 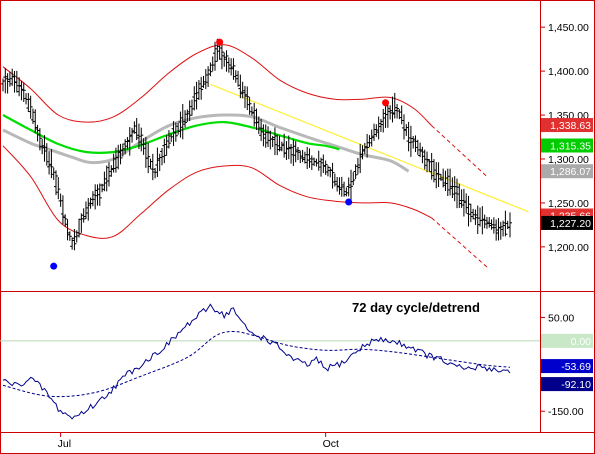 What do you see at coordinates (568, 160) in the screenshot?
I see `price-axis-tick-label: 1,300.00` at bounding box center [568, 160].